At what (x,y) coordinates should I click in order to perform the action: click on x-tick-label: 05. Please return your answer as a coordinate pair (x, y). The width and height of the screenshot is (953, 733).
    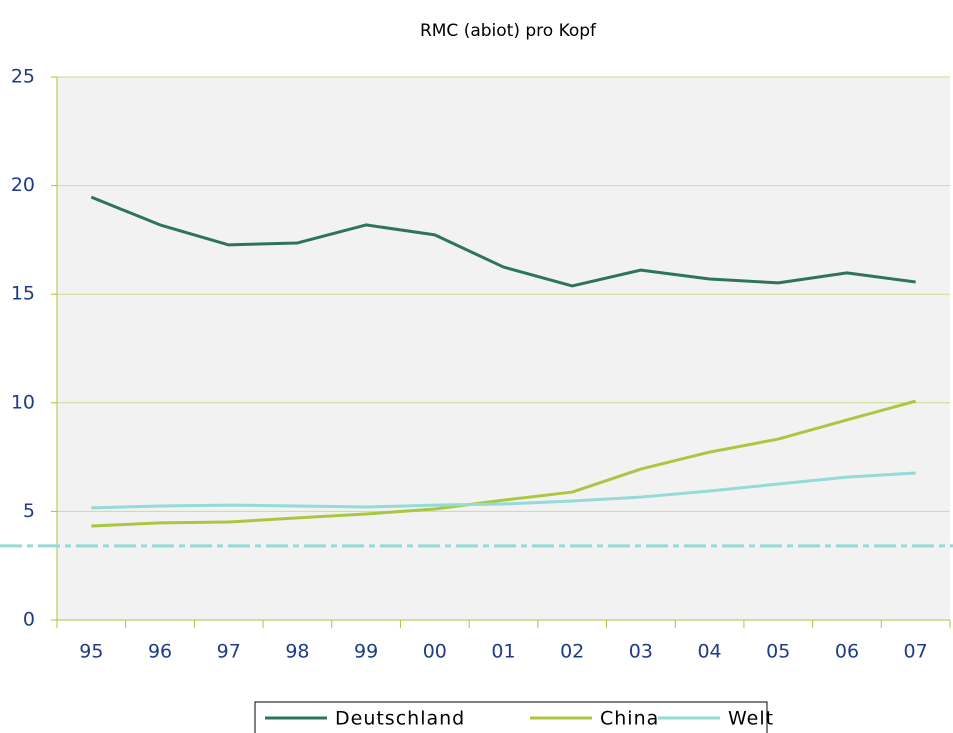
    Looking at the image, I should click on (778, 652).